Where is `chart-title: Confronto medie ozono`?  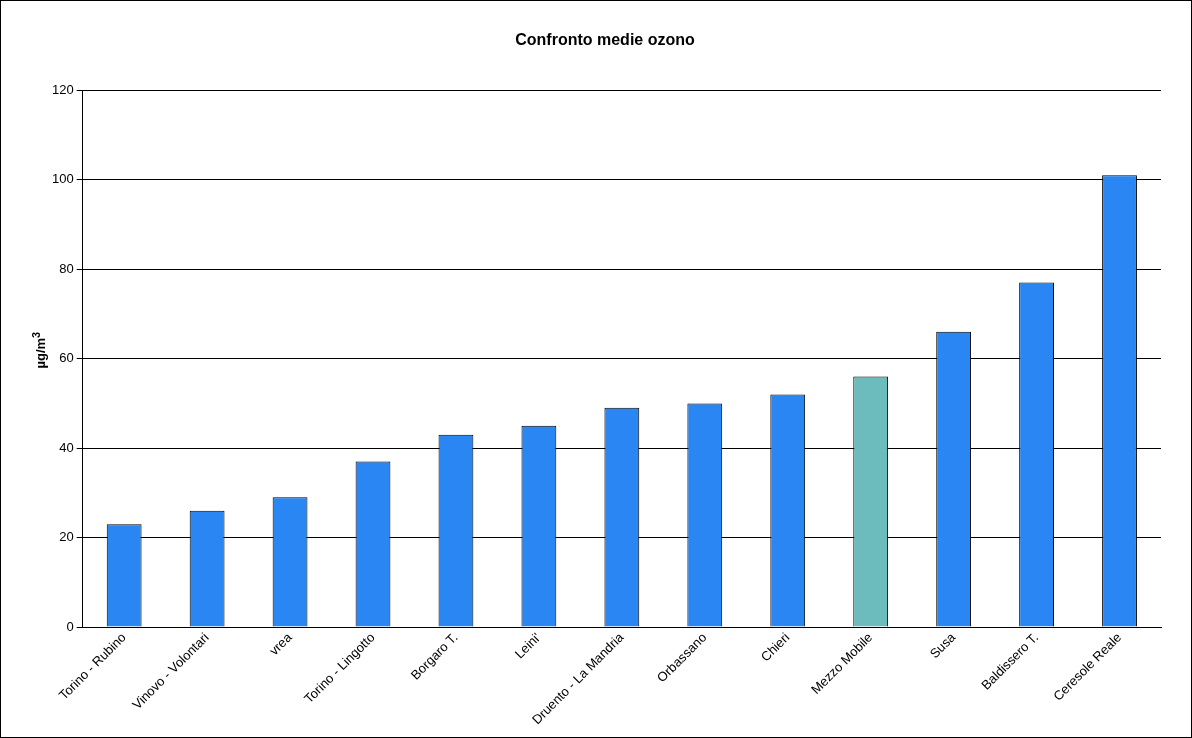
chart-title: Confronto medie ozono is located at coordinates (605, 40).